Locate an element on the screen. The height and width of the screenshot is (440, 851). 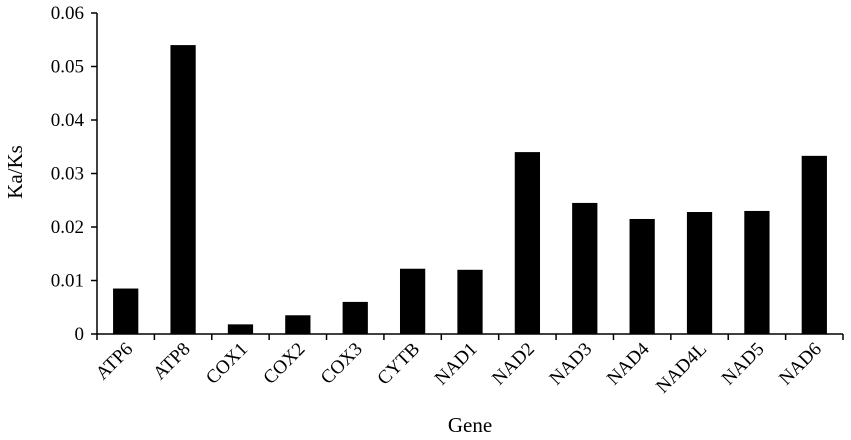
y-tick-label: 0.01 is located at coordinates (67, 281).